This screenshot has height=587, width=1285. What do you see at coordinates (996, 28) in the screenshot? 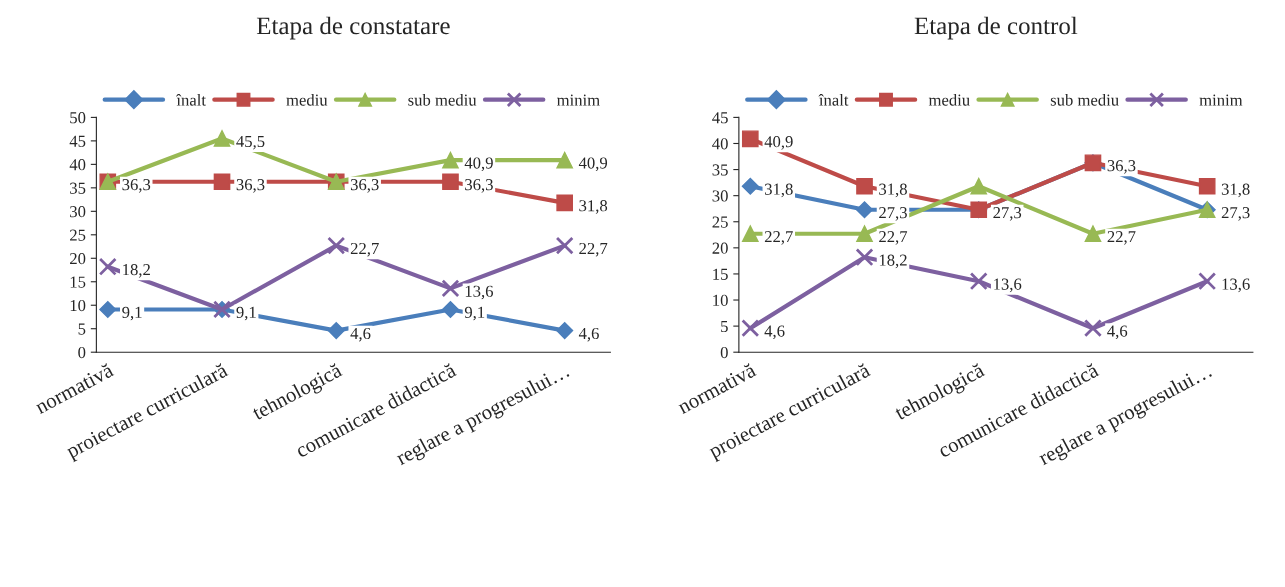
I see `chart-title: Etapa de control` at bounding box center [996, 28].